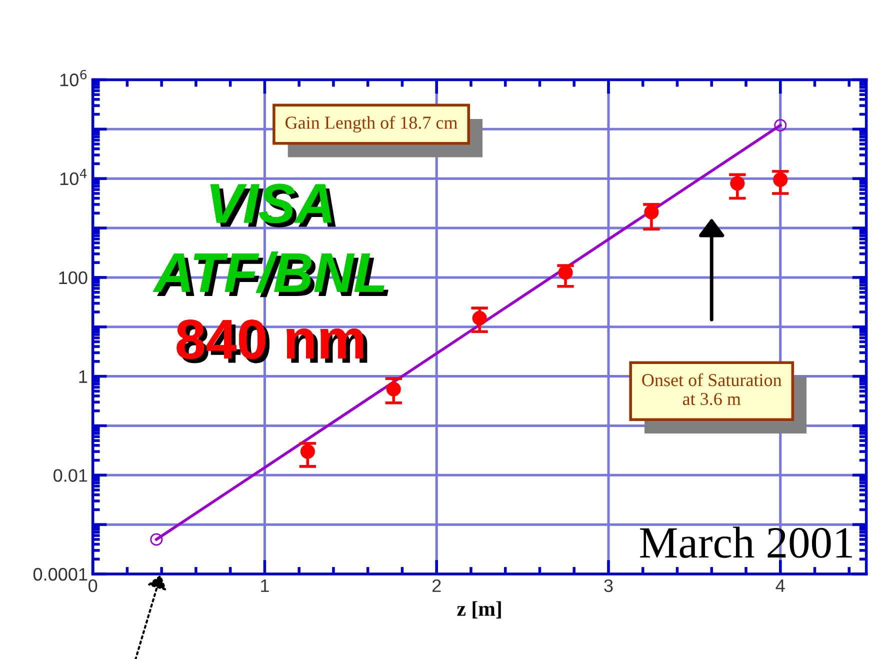  What do you see at coordinates (73, 277) in the screenshot?
I see `y-tick-label: 100` at bounding box center [73, 277].